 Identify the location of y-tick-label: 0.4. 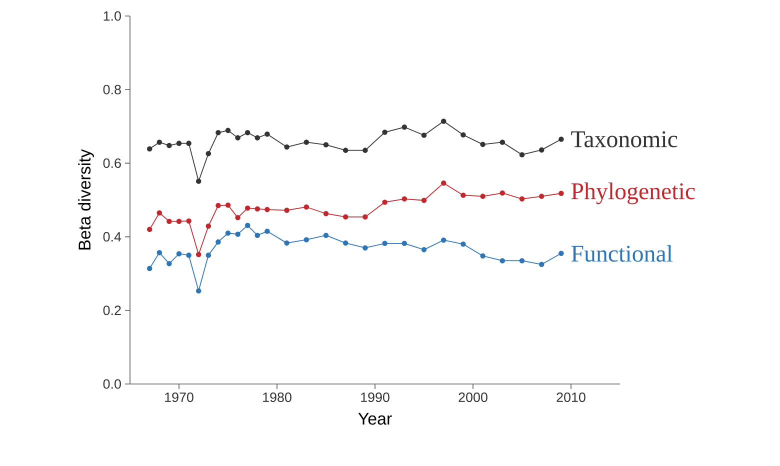
(112, 237).